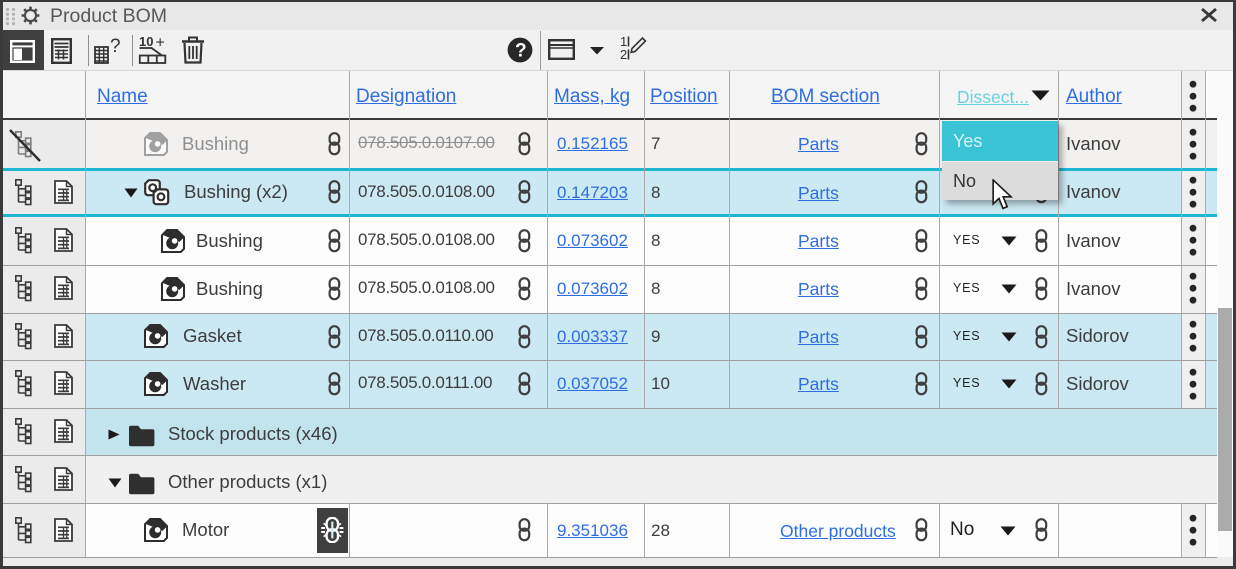 This screenshot has height=569, width=1236. What do you see at coordinates (146, 42) in the screenshot?
I see `svg-text: 10` at bounding box center [146, 42].